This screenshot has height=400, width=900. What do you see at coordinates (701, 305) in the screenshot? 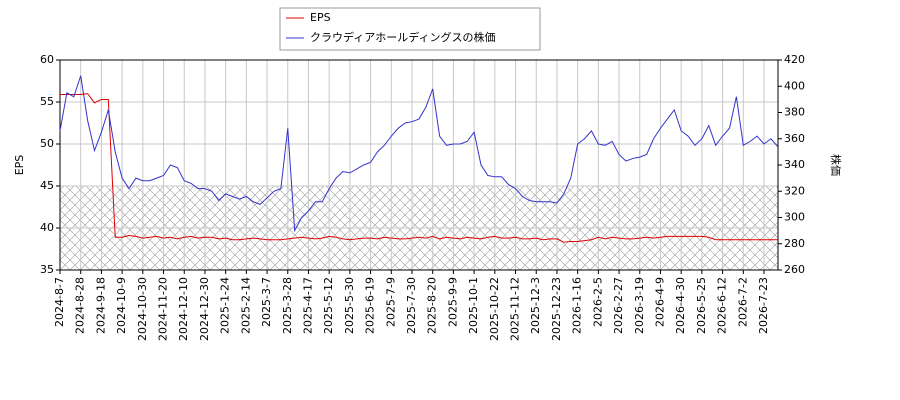
I see `x-tick-label: 2026-5-25` at bounding box center [701, 305].